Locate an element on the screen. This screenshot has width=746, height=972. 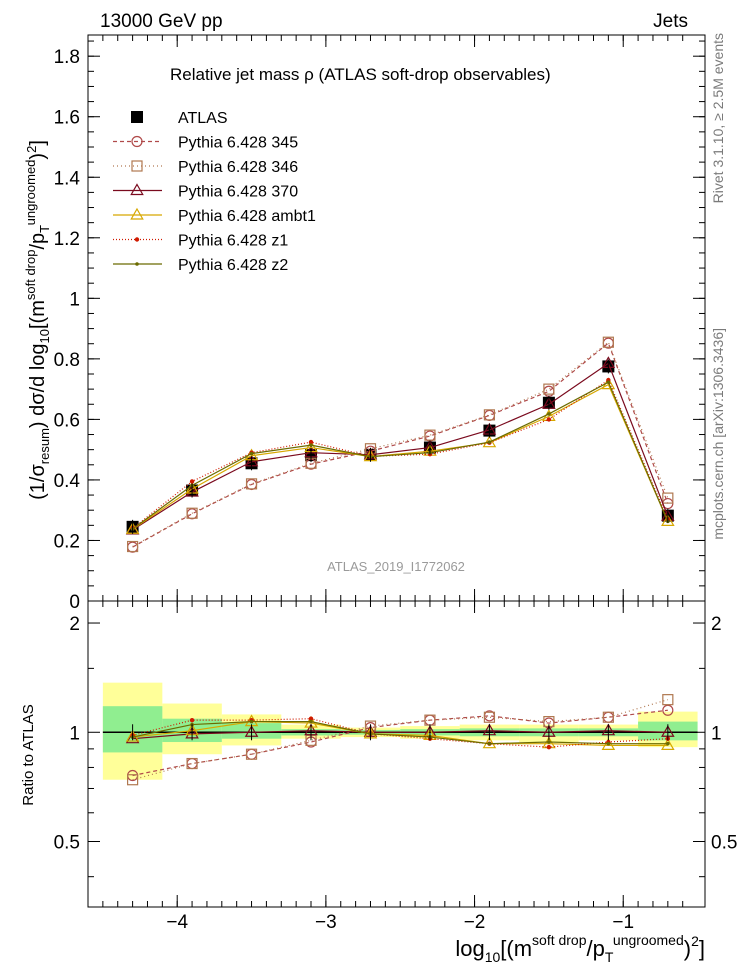
legend-item: Pythia 6.428 345 is located at coordinates (205, 143).